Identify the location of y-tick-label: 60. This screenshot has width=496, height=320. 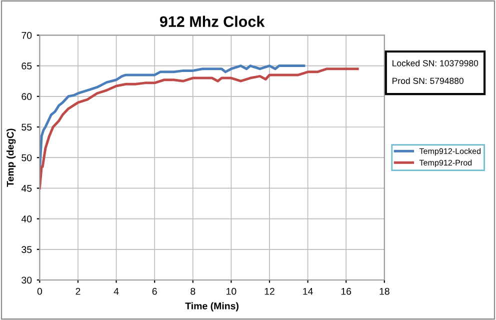
(27, 96).